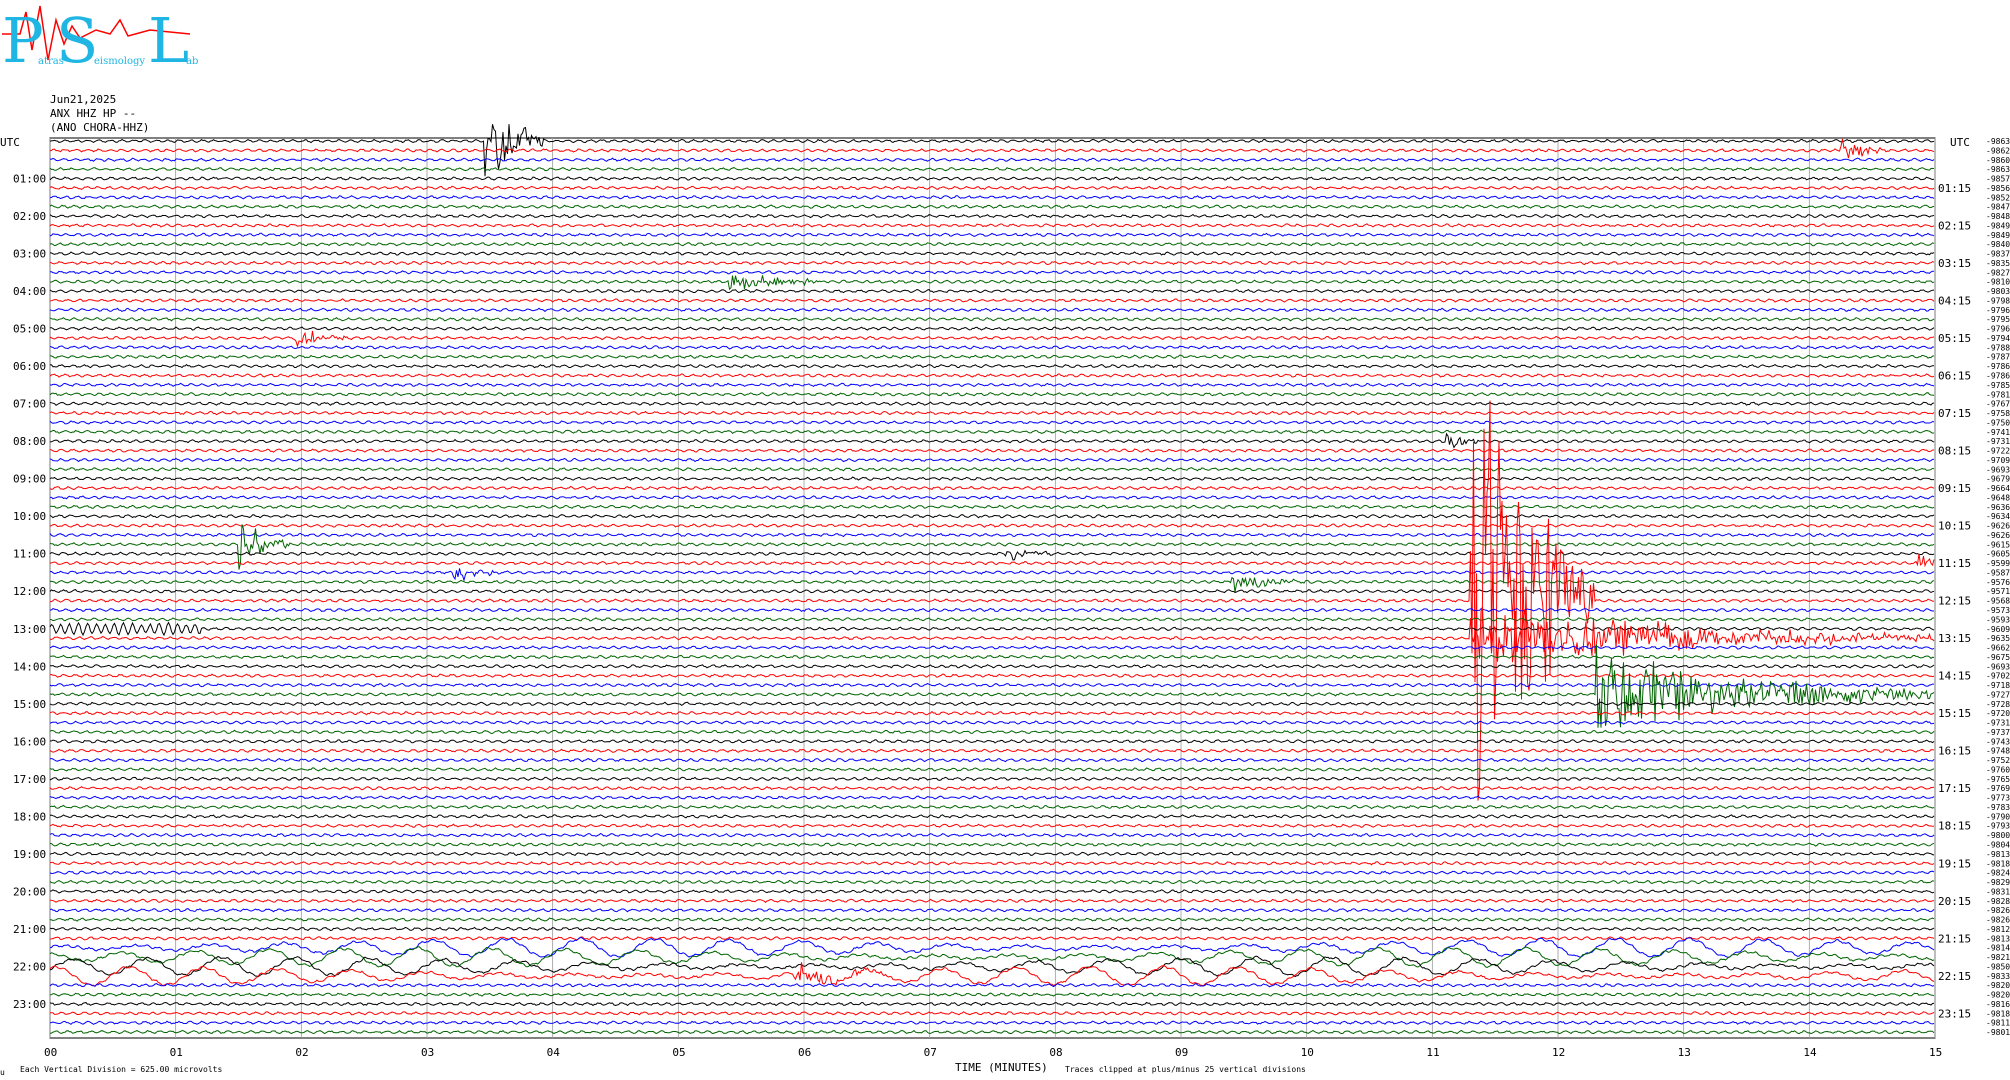 This screenshot has width=2010, height=1080. What do you see at coordinates (1998, 713) in the screenshot?
I see `trace-offset-61: -9720` at bounding box center [1998, 713].